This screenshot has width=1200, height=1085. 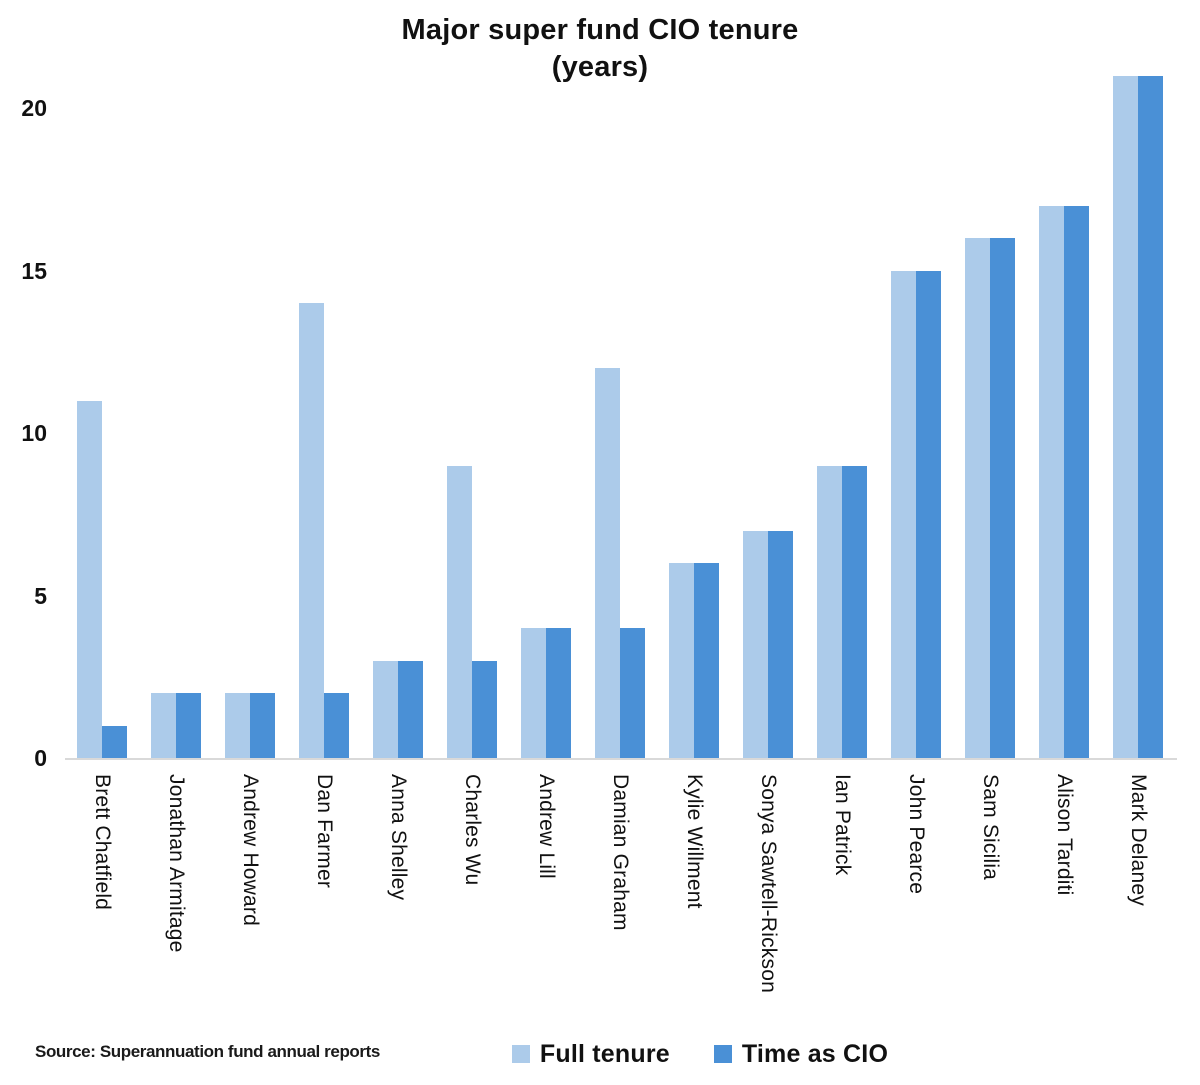 I want to click on legend-label-time-as-cio: Time as CIO, so click(x=815, y=1053).